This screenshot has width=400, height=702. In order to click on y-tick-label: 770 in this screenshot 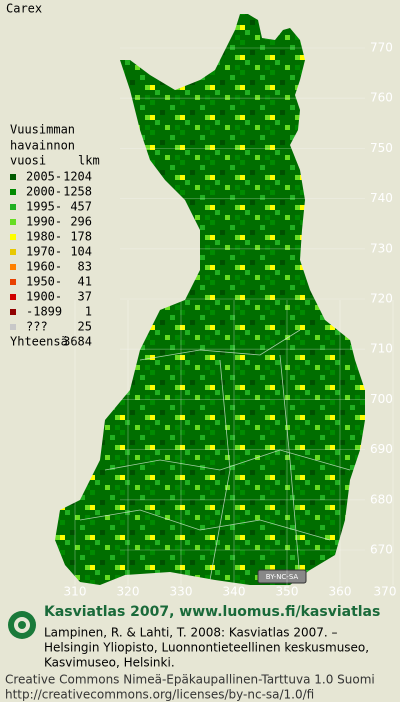, I will do `click(381, 48)`.